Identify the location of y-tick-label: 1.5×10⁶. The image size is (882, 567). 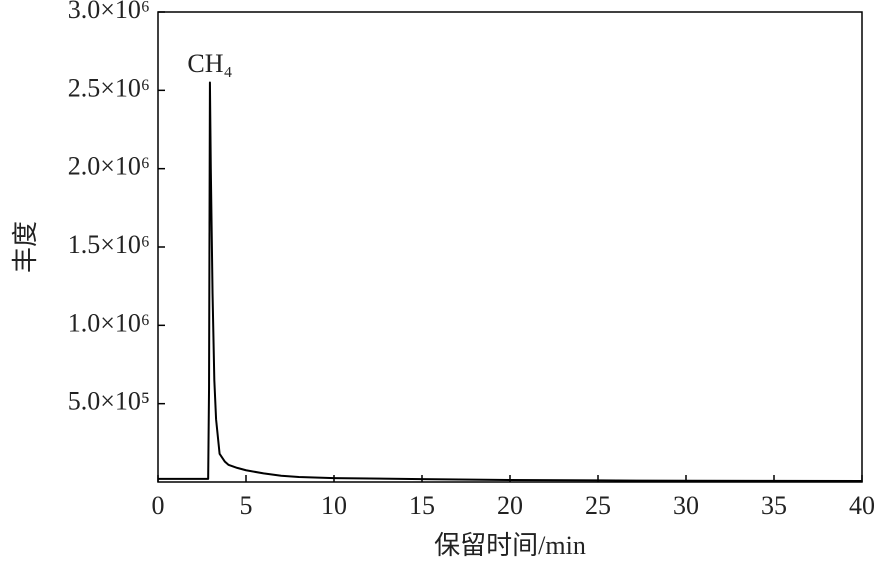
(109, 244).